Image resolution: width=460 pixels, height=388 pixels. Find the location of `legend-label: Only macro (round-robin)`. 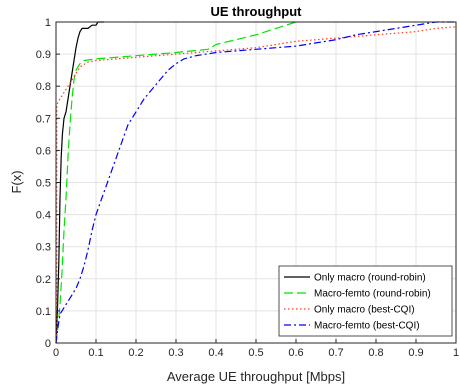

legend-label: Only macro (round-robin) is located at coordinates (370, 278).